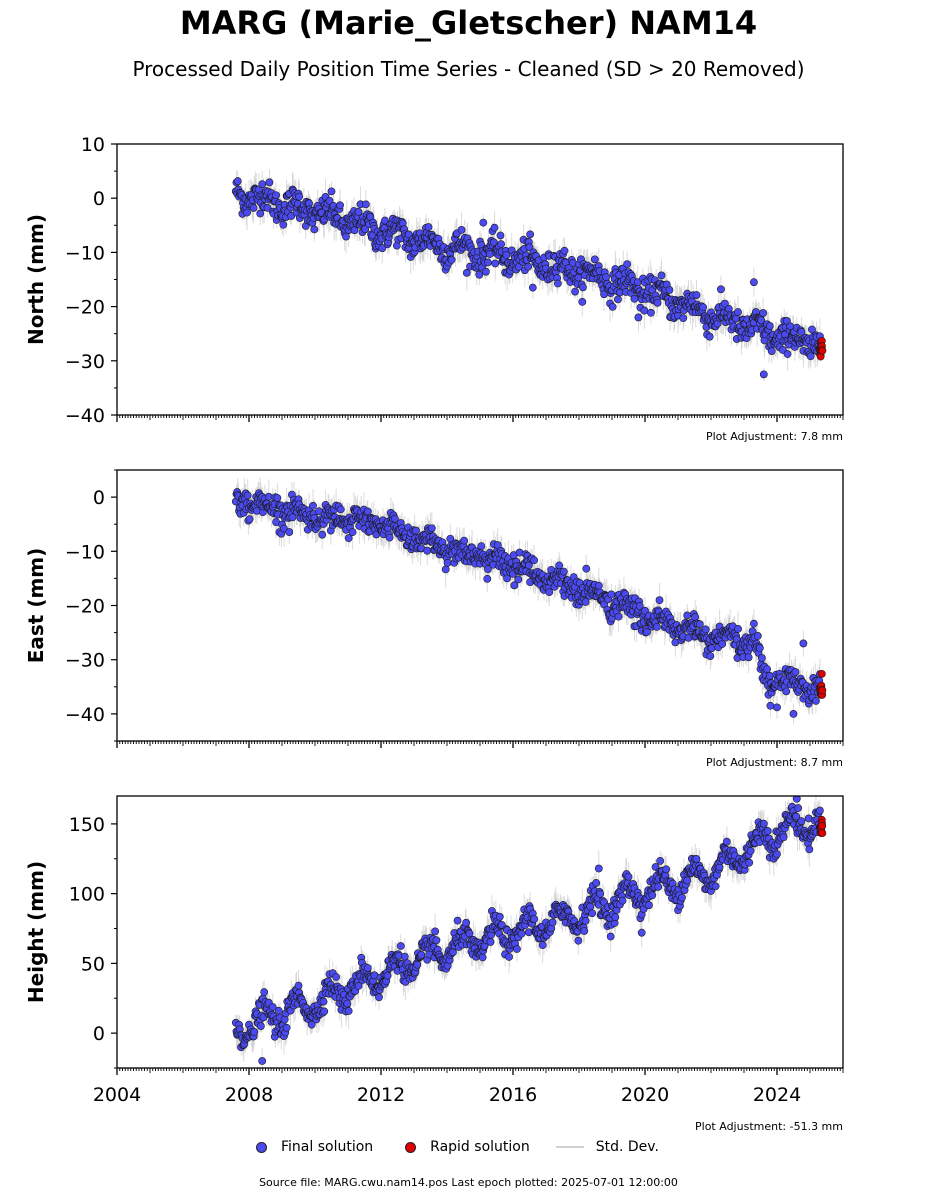 The height and width of the screenshot is (1200, 937). I want to click on plot-adjustment: Plot Adjustment: 8.7 mm, so click(774, 762).